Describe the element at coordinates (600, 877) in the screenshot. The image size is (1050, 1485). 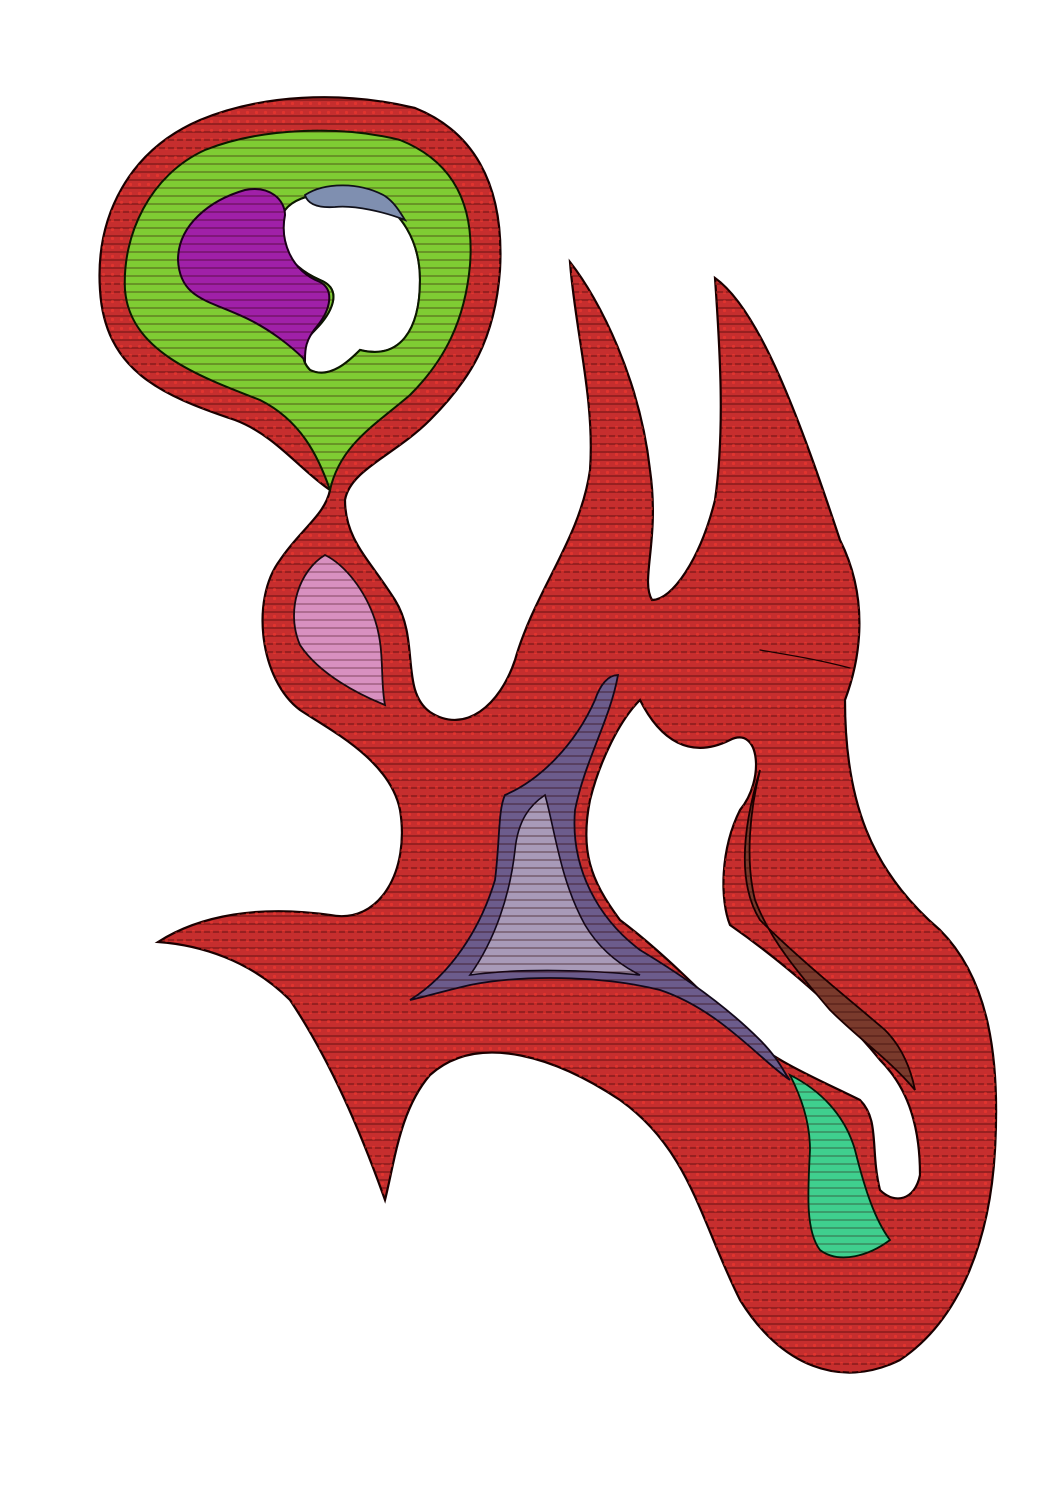
I see `center-core-texture` at that location.